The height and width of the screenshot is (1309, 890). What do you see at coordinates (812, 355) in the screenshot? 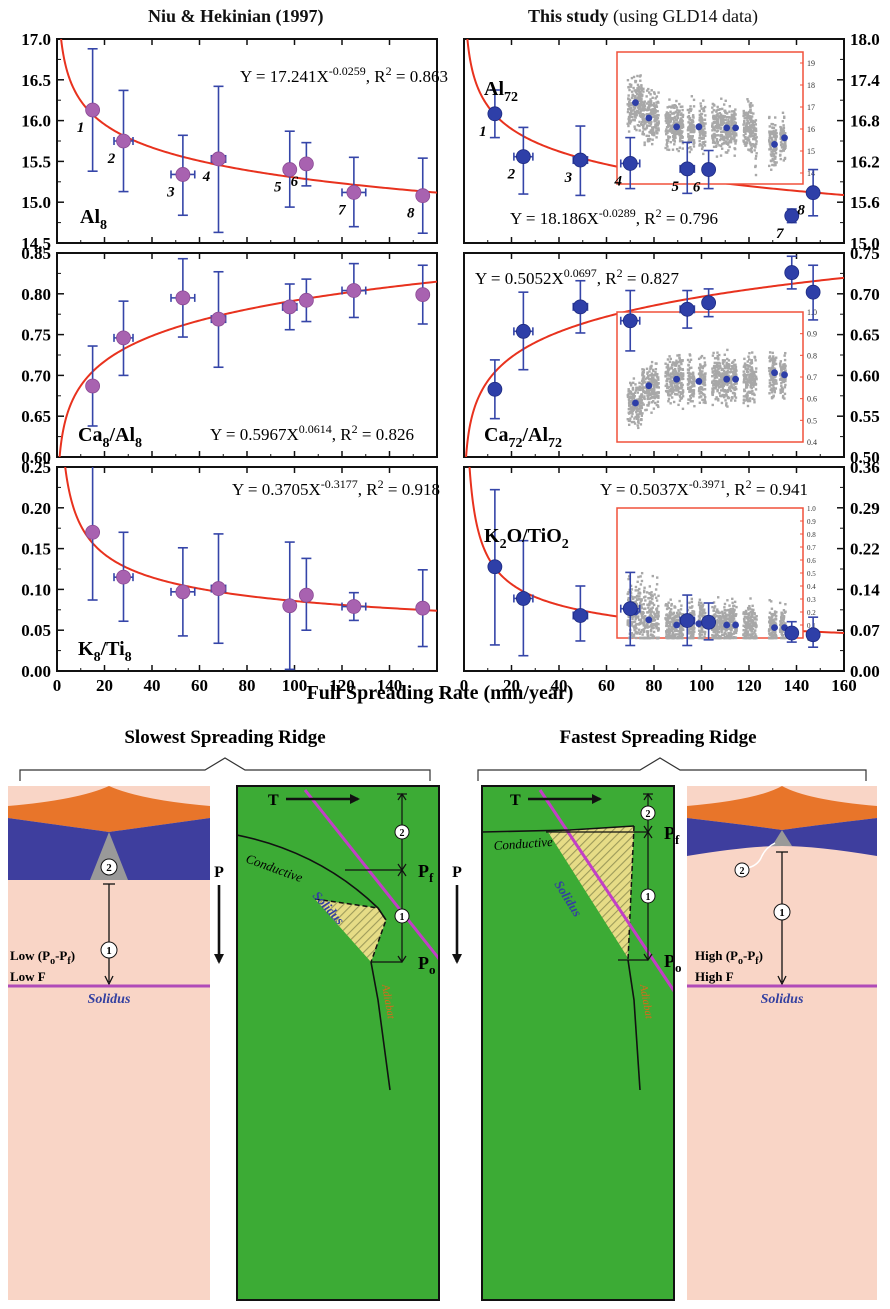
I see `inset-tick-label: 0.8` at bounding box center [812, 355].